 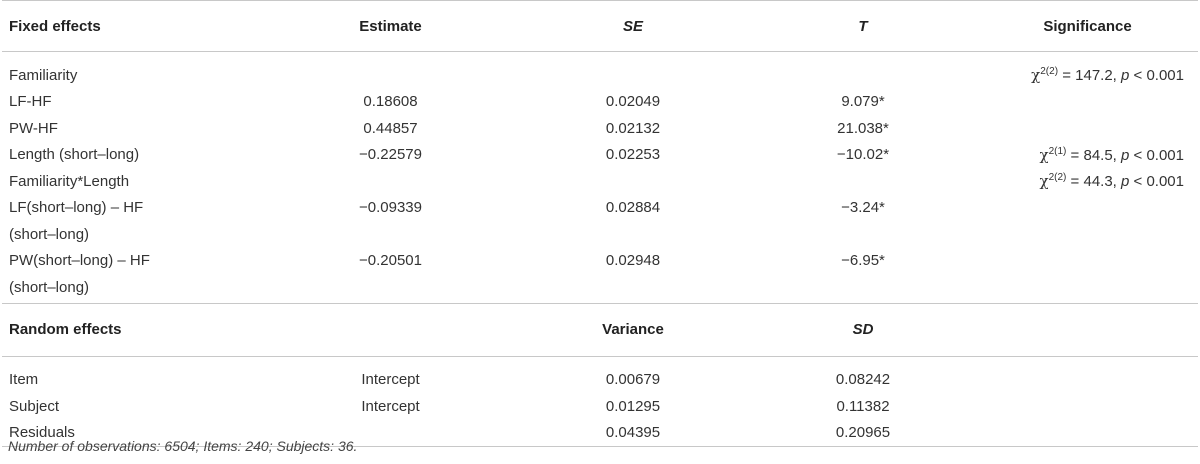 What do you see at coordinates (633, 102) in the screenshot?
I see `se-cell: 0.02049` at bounding box center [633, 102].